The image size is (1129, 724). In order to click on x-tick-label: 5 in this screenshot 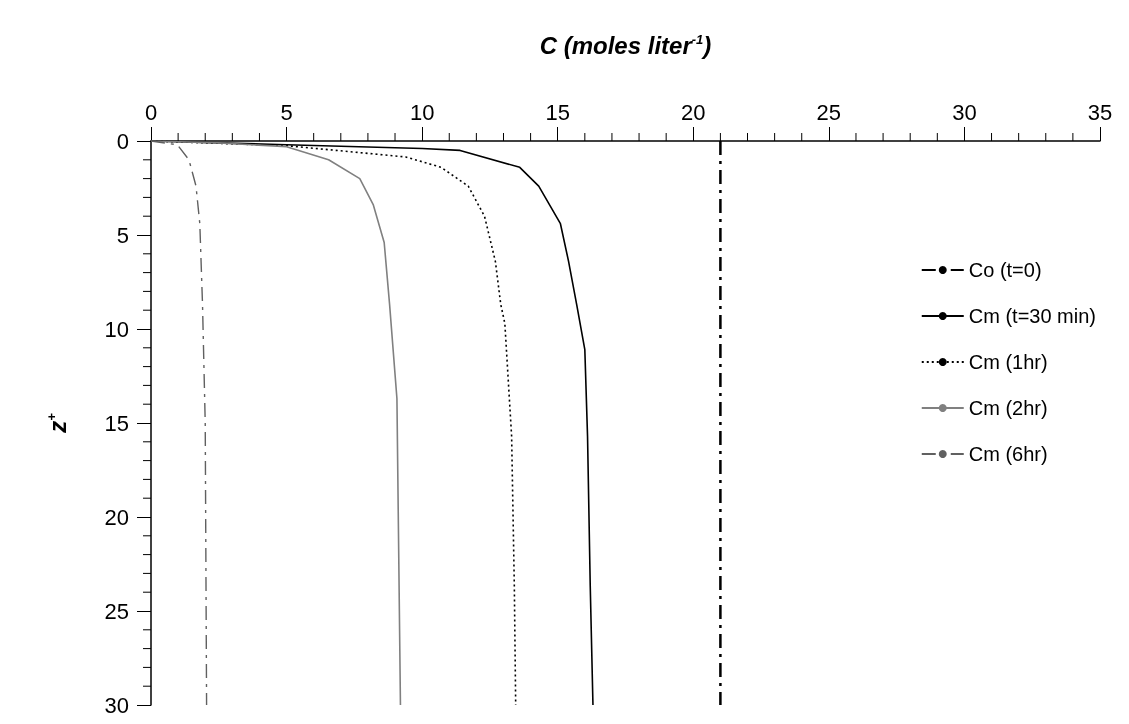, I will do `click(286, 112)`.